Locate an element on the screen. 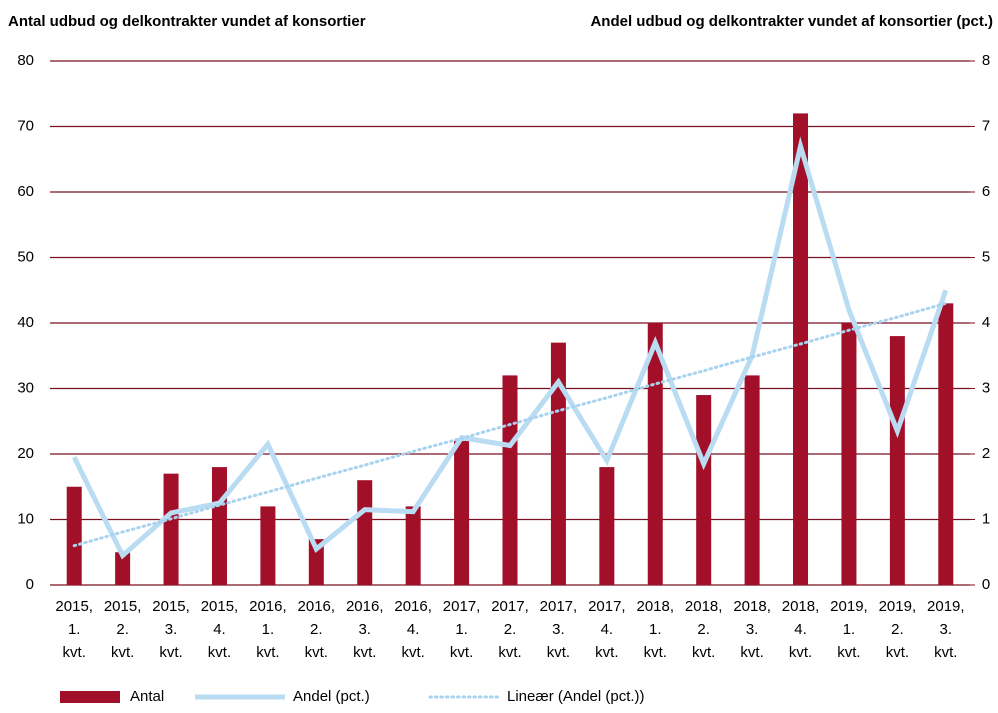 This screenshot has height=713, width=998. y2-tick-label: 6 is located at coordinates (986, 191).